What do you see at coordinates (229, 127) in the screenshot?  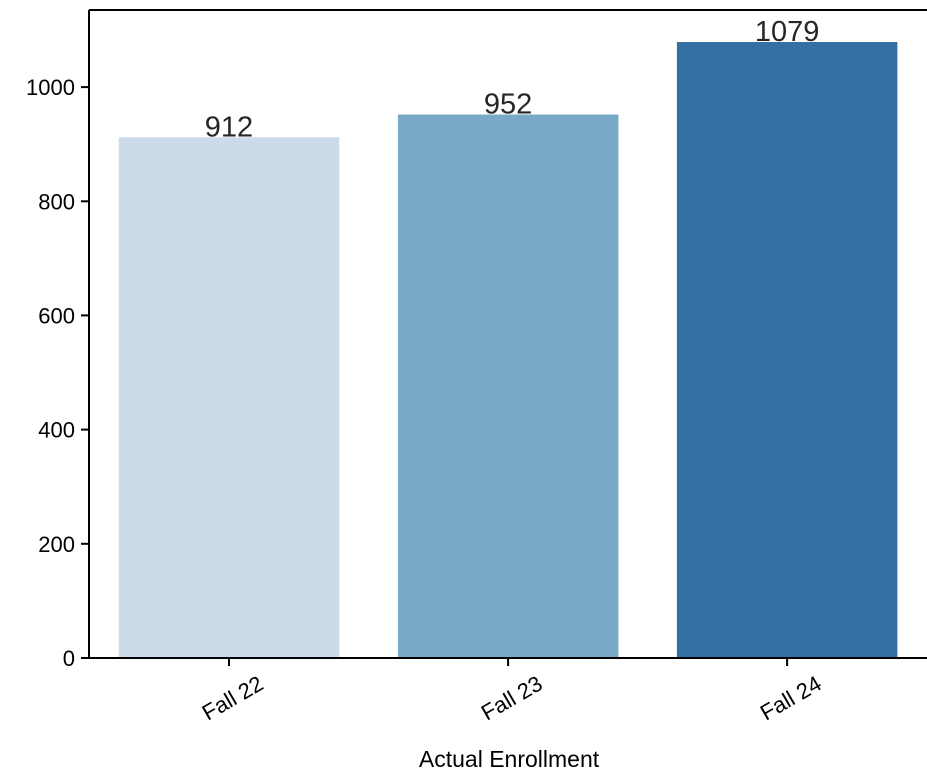 I see `data-label-fall-22: 912` at bounding box center [229, 127].